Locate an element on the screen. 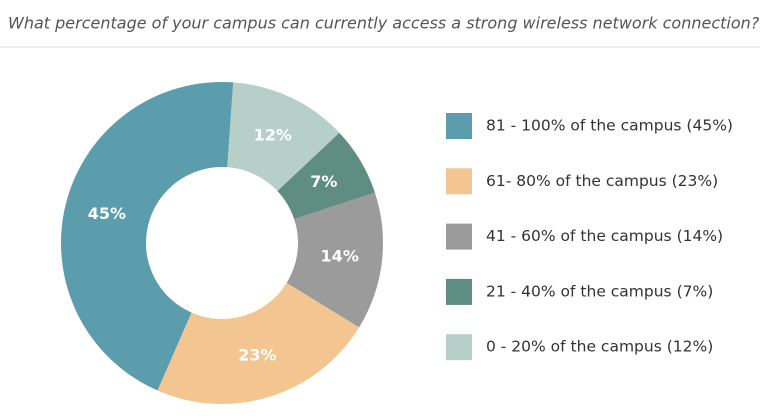 Image resolution: width=760 pixels, height=416 pixels. slice-label: 23% is located at coordinates (257, 355).